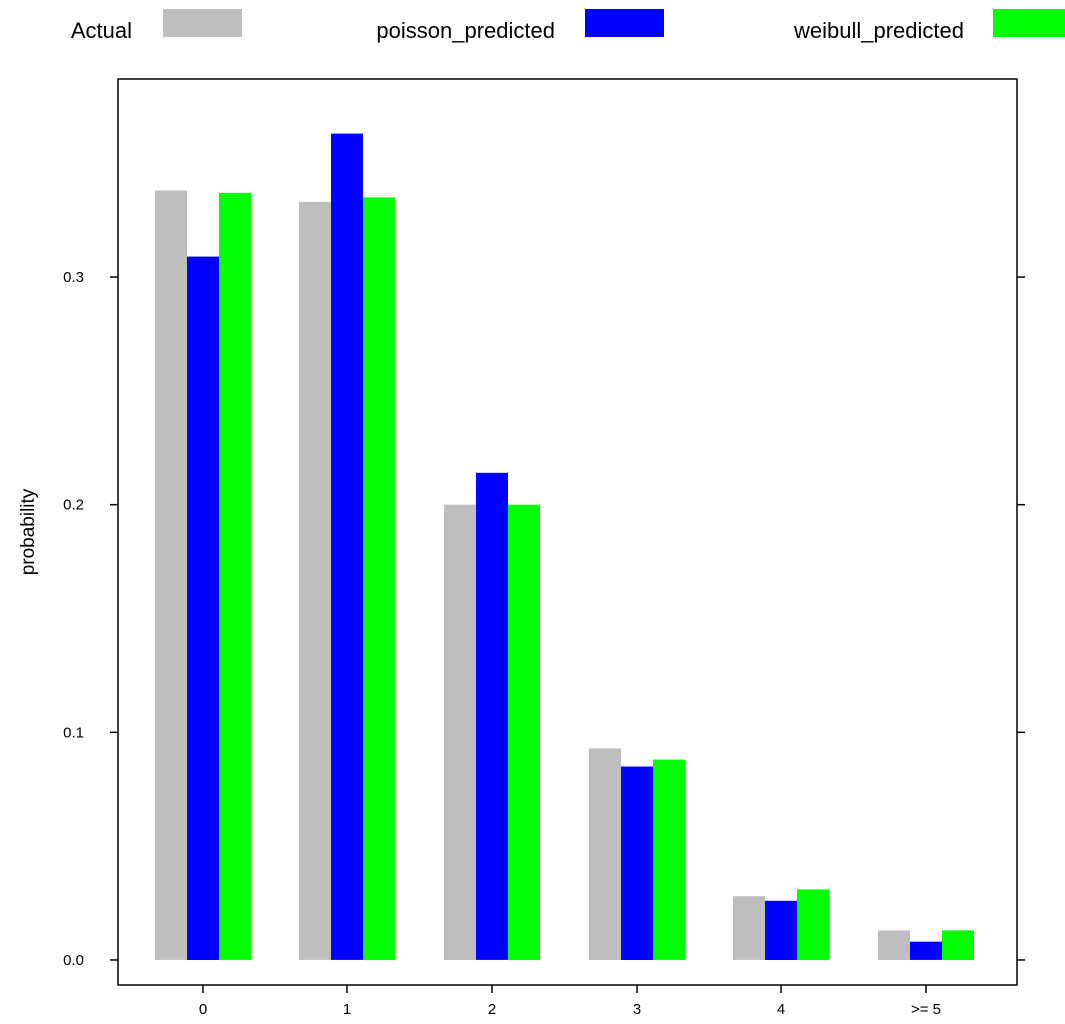 Image resolution: width=1065 pixels, height=1024 pixels. I want to click on x-axis: 0 1 2 3 4 >= 5, so click(570, 1001).